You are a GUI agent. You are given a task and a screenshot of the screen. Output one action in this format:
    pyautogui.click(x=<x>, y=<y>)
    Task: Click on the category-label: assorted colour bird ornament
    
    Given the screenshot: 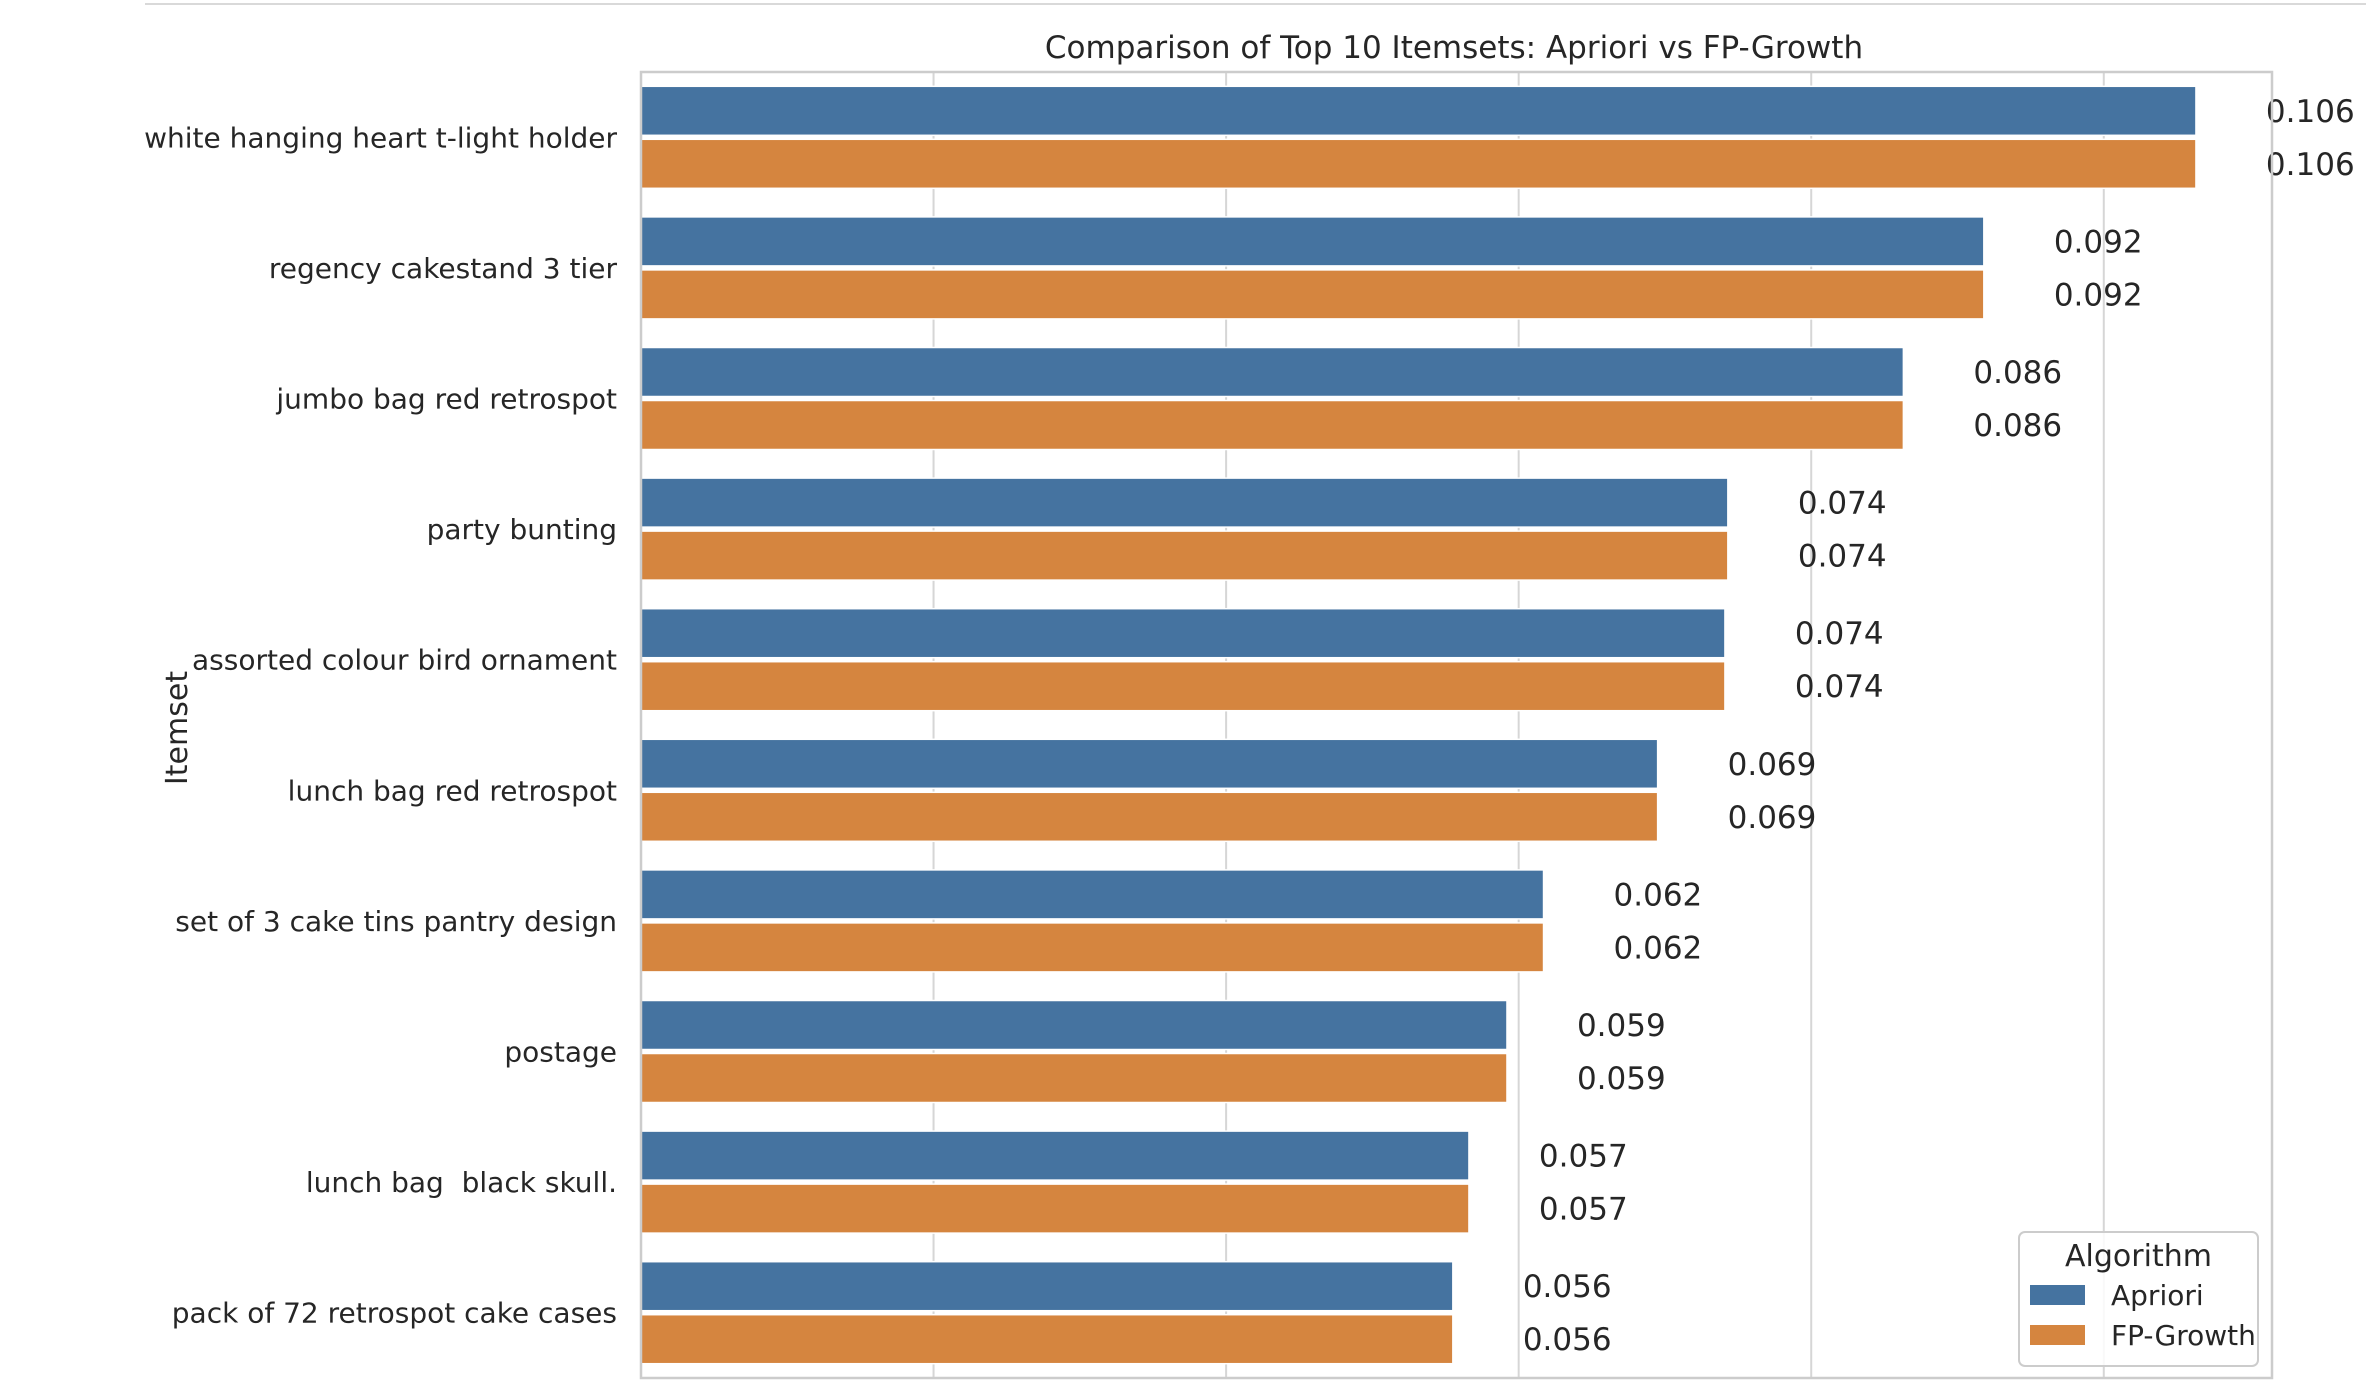 What is the action you would take?
    pyautogui.click(x=404, y=660)
    